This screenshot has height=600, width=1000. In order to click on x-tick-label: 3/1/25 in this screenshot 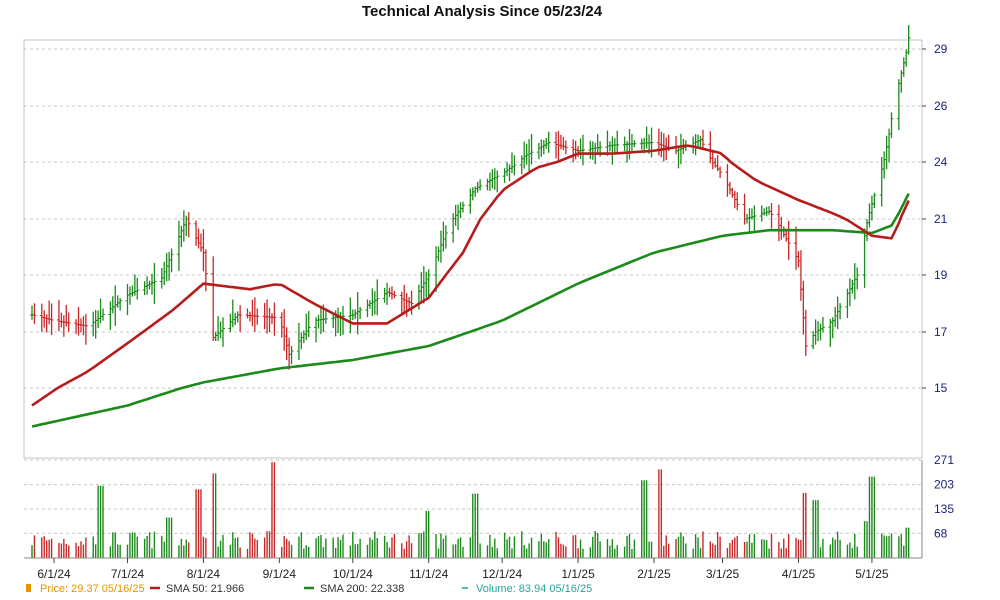, I will do `click(723, 574)`.